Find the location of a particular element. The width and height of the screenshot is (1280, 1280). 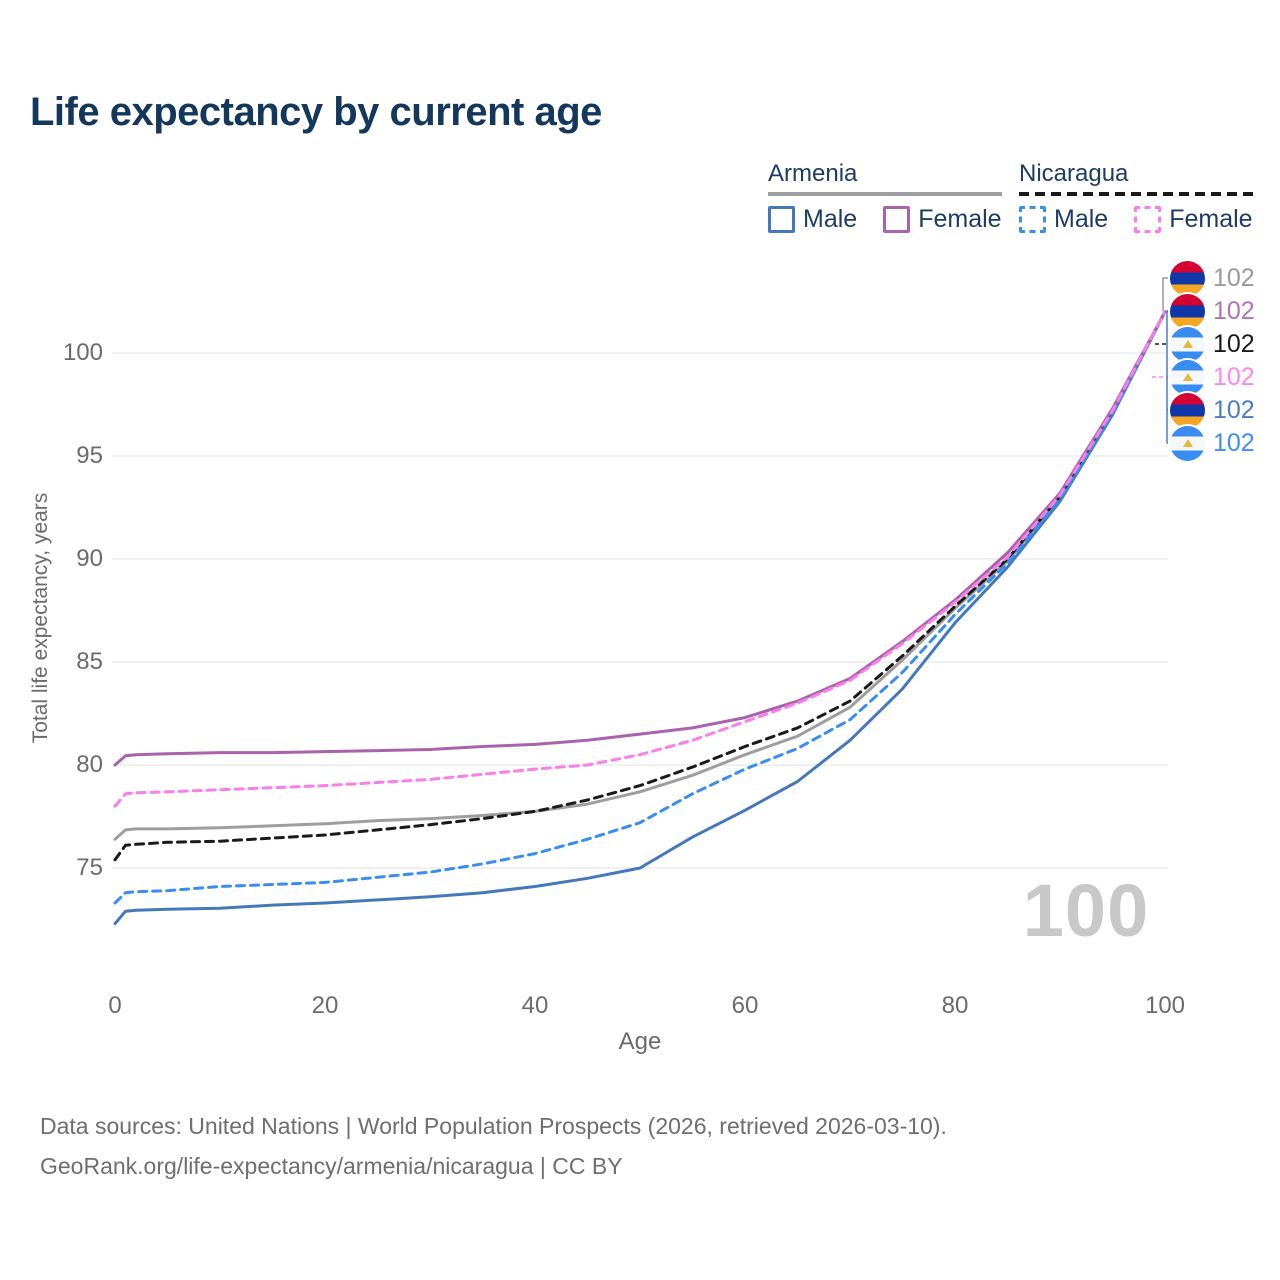

y-tick-85: 85 is located at coordinates (89, 661).